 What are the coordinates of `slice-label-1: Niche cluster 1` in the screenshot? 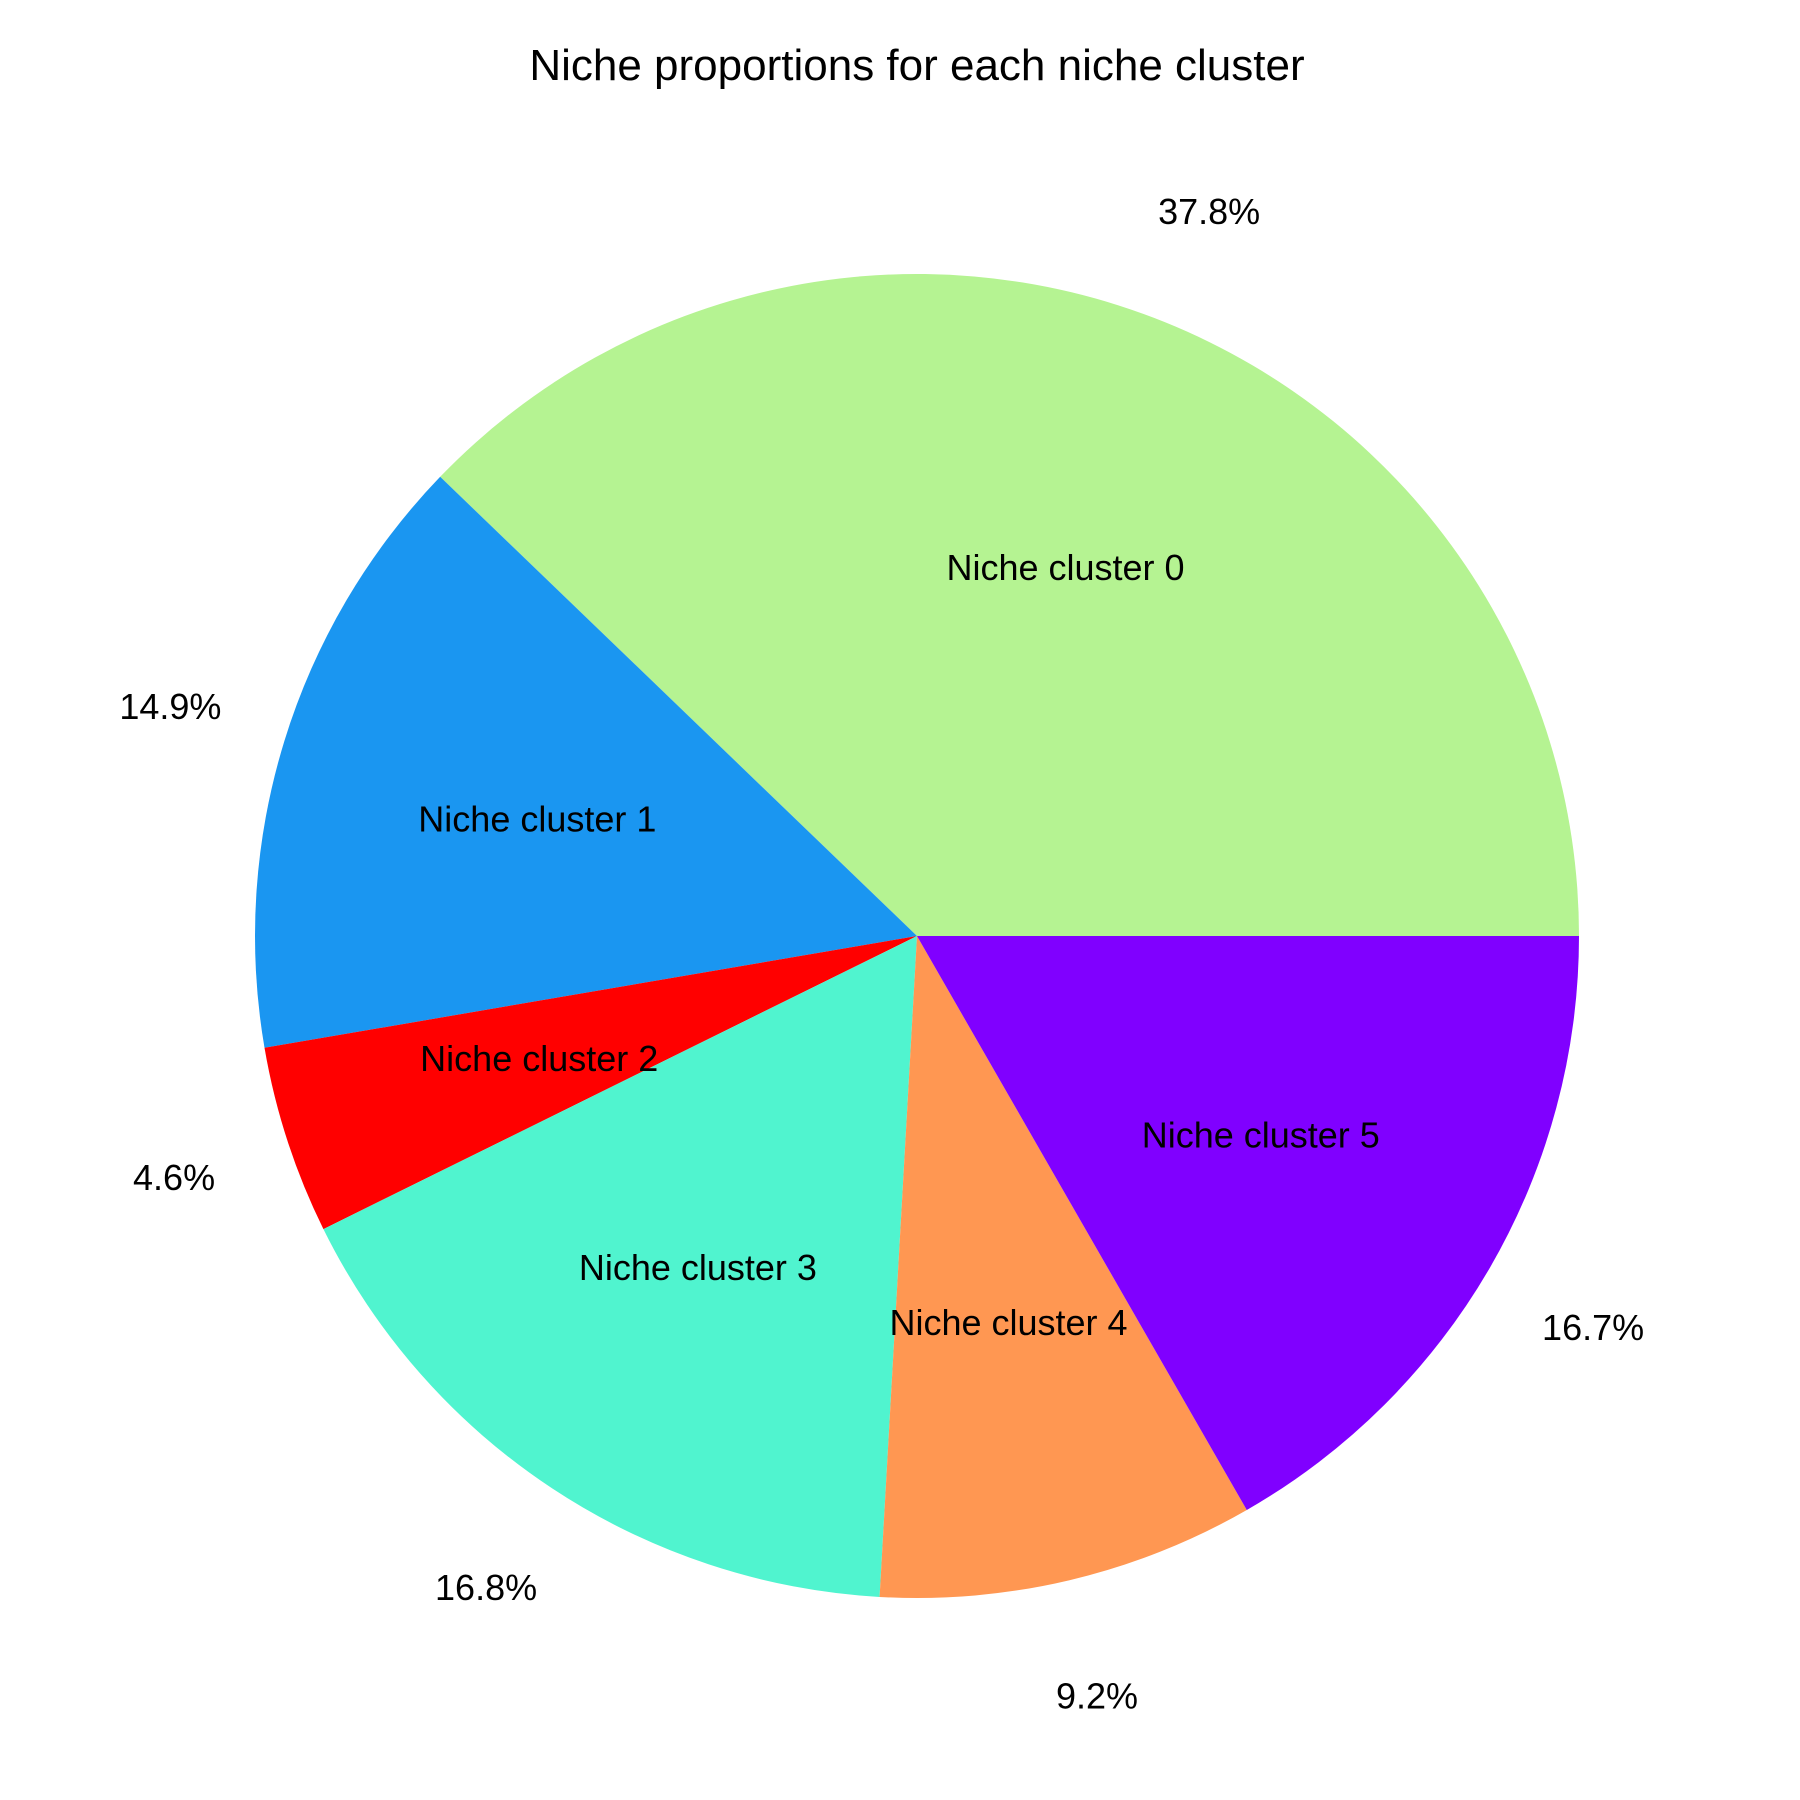 It's located at (537, 819).